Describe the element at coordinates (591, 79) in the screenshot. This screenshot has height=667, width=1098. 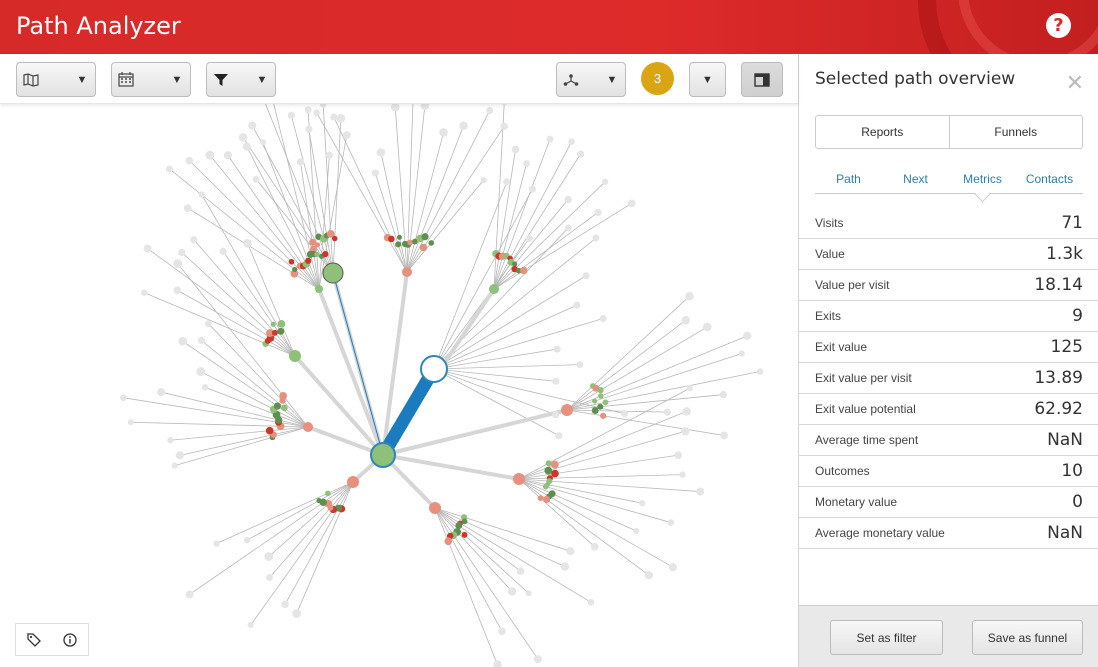
I see `view-mode-dropdown-button: ▼` at that location.